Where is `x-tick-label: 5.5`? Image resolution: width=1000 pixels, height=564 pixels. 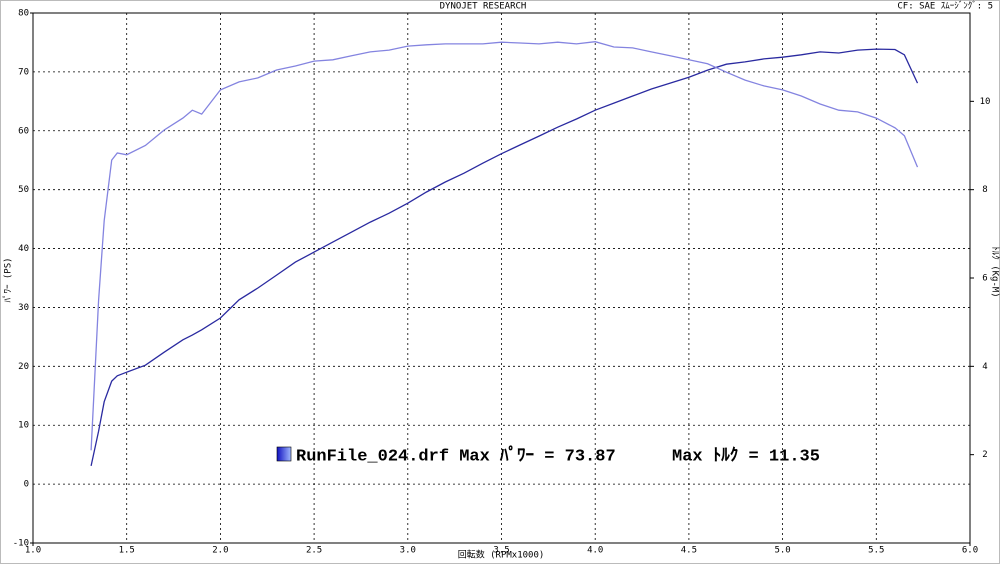 x-tick-label: 5.5 is located at coordinates (876, 551).